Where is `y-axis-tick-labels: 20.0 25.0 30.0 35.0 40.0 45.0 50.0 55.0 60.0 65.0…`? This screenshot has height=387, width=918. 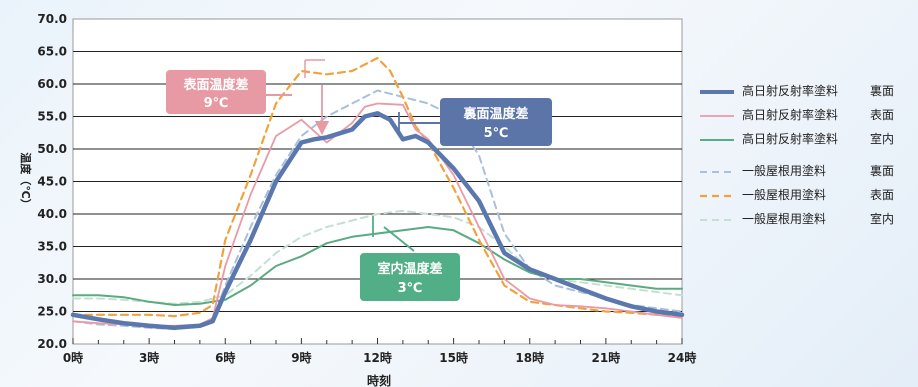 y-axis-tick-labels: 20.0 25.0 30.0 35.0 40.0 45.0 50.0 55.0 60.0 65.0… is located at coordinates (52, 181).